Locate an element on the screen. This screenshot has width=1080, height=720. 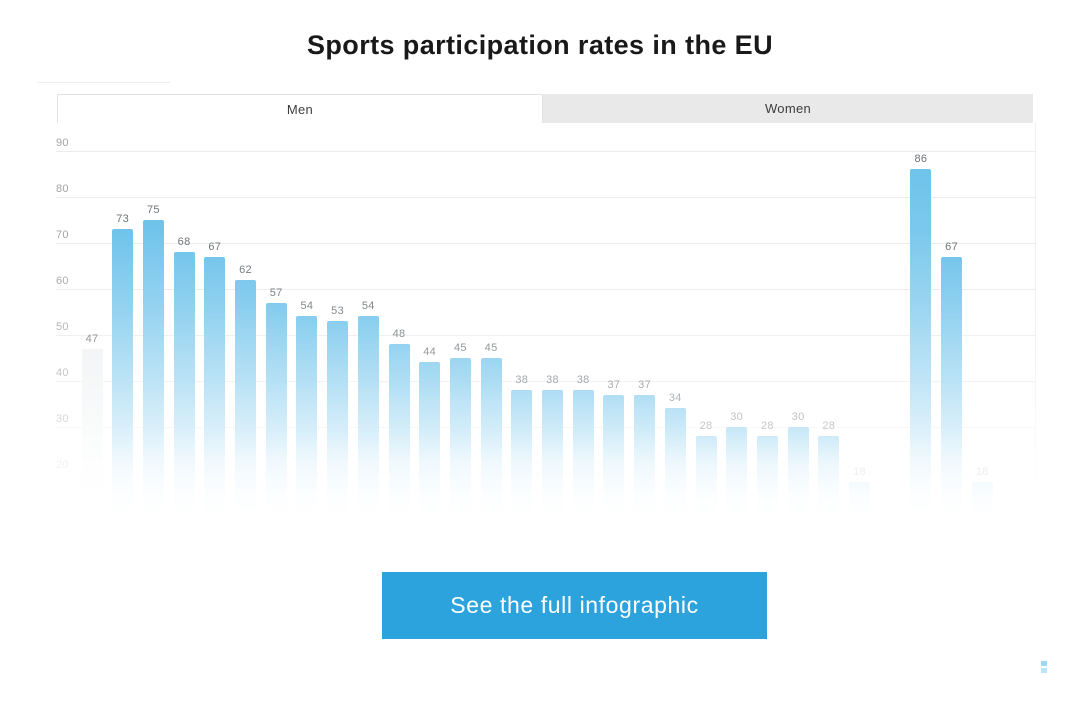
y-tick-label: 60 is located at coordinates (62, 280).